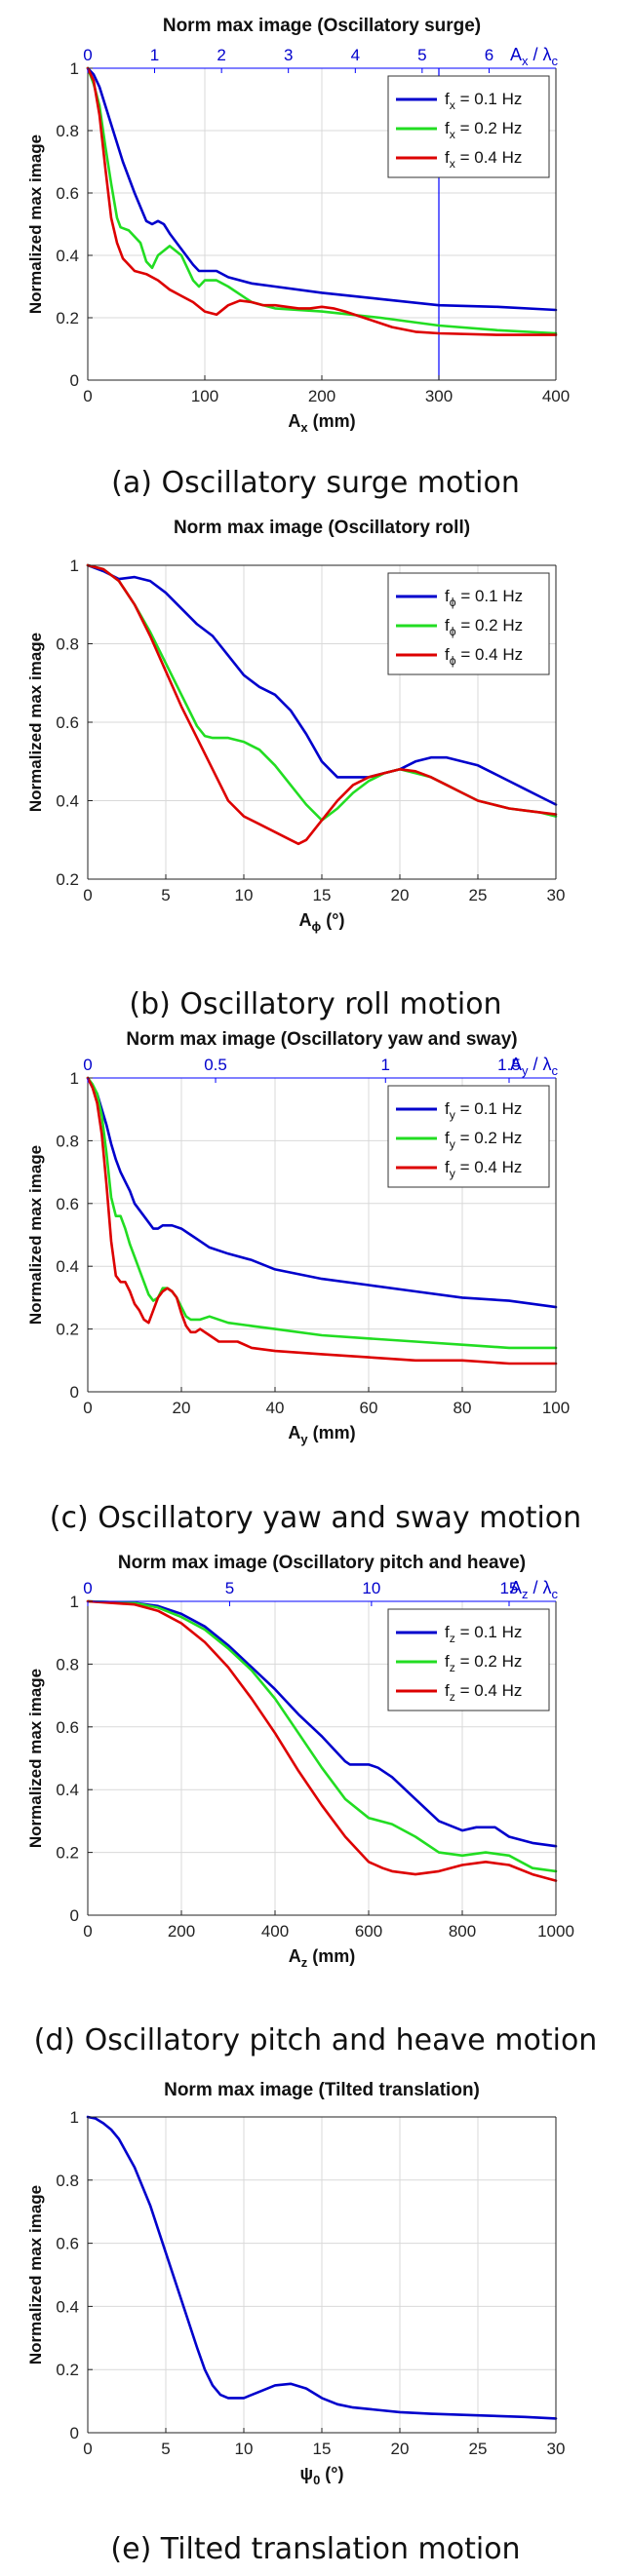  I want to click on chart-d-top-axis-label-tail-sub: c, so click(555, 1594).